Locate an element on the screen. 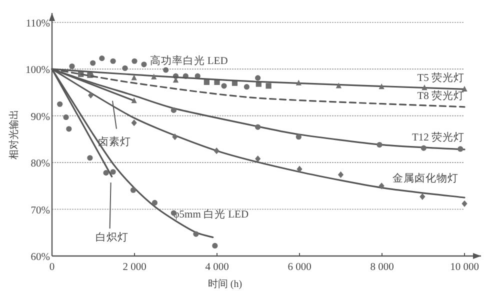 The height and width of the screenshot is (291, 492). series-label: T8 荧光灯 is located at coordinates (440, 95).